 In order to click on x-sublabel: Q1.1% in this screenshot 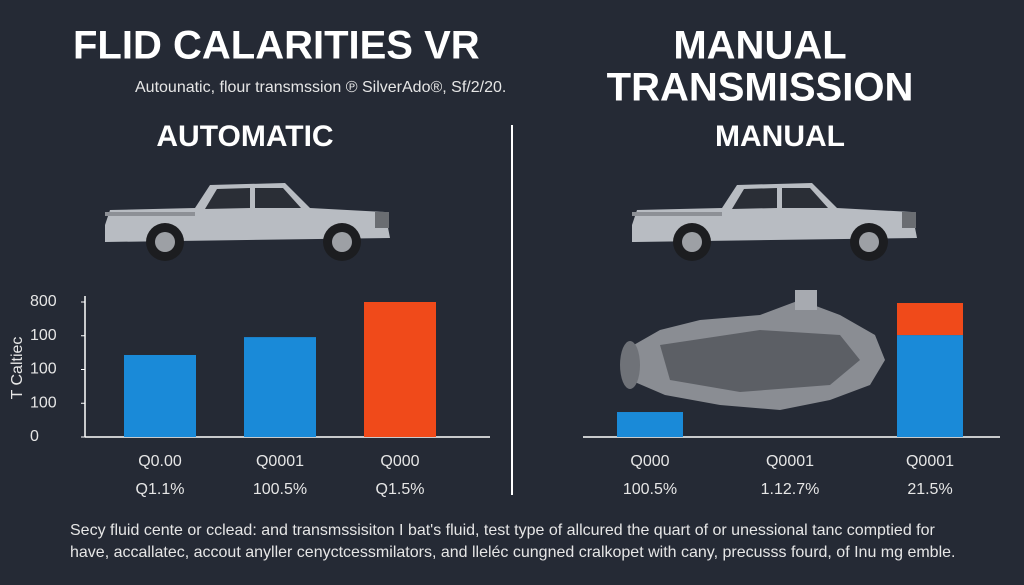, I will do `click(160, 489)`.